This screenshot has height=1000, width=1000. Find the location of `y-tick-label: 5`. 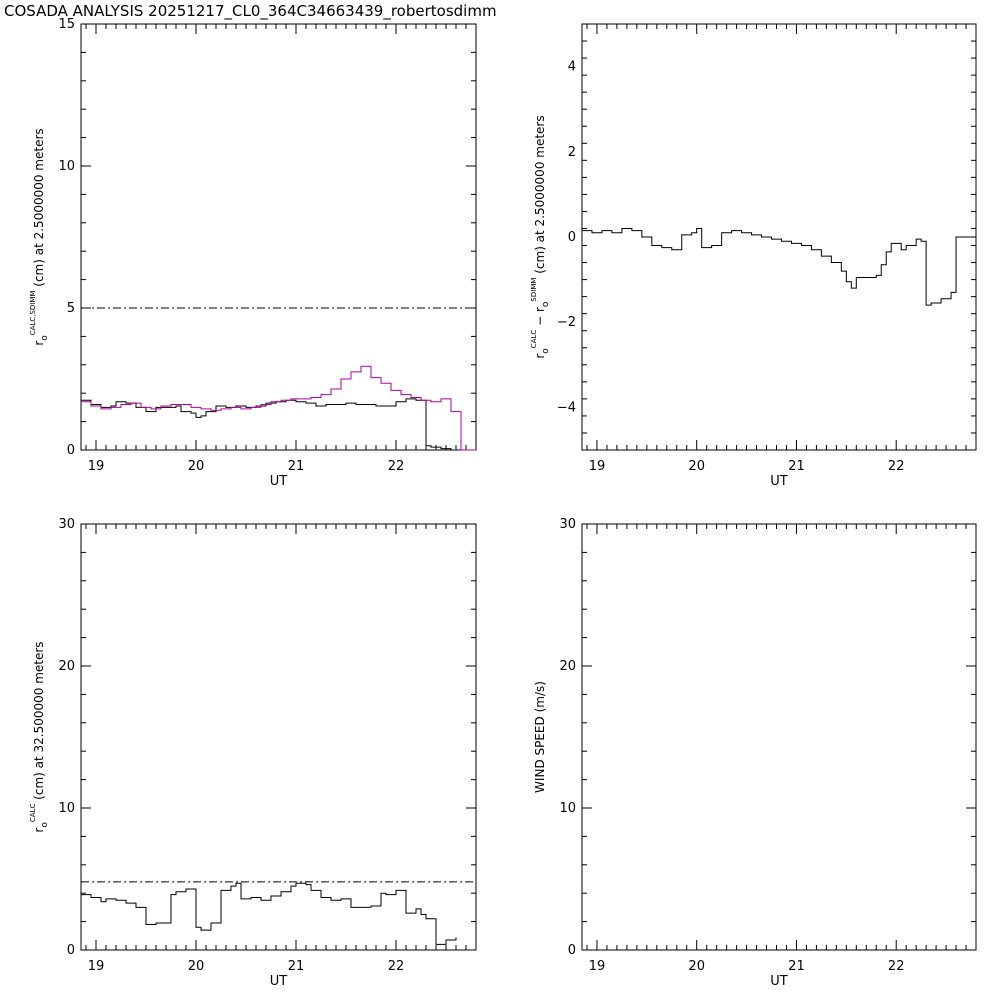

y-tick-label: 5 is located at coordinates (71, 308).